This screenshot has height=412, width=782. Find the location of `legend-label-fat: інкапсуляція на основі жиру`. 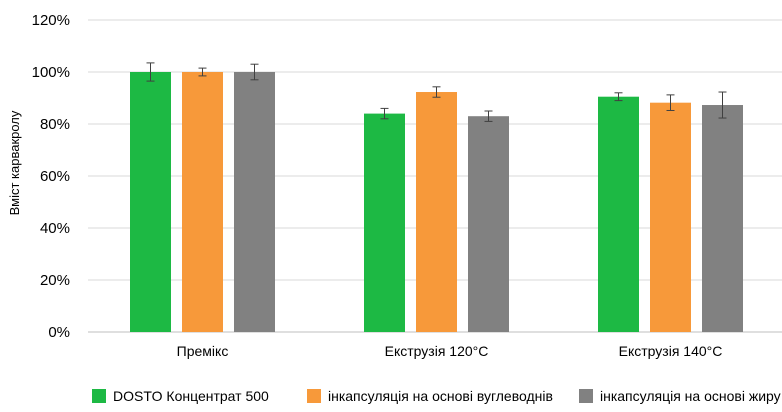

legend-label-fat: інкапсуляція на основі жиру is located at coordinates (690, 396).